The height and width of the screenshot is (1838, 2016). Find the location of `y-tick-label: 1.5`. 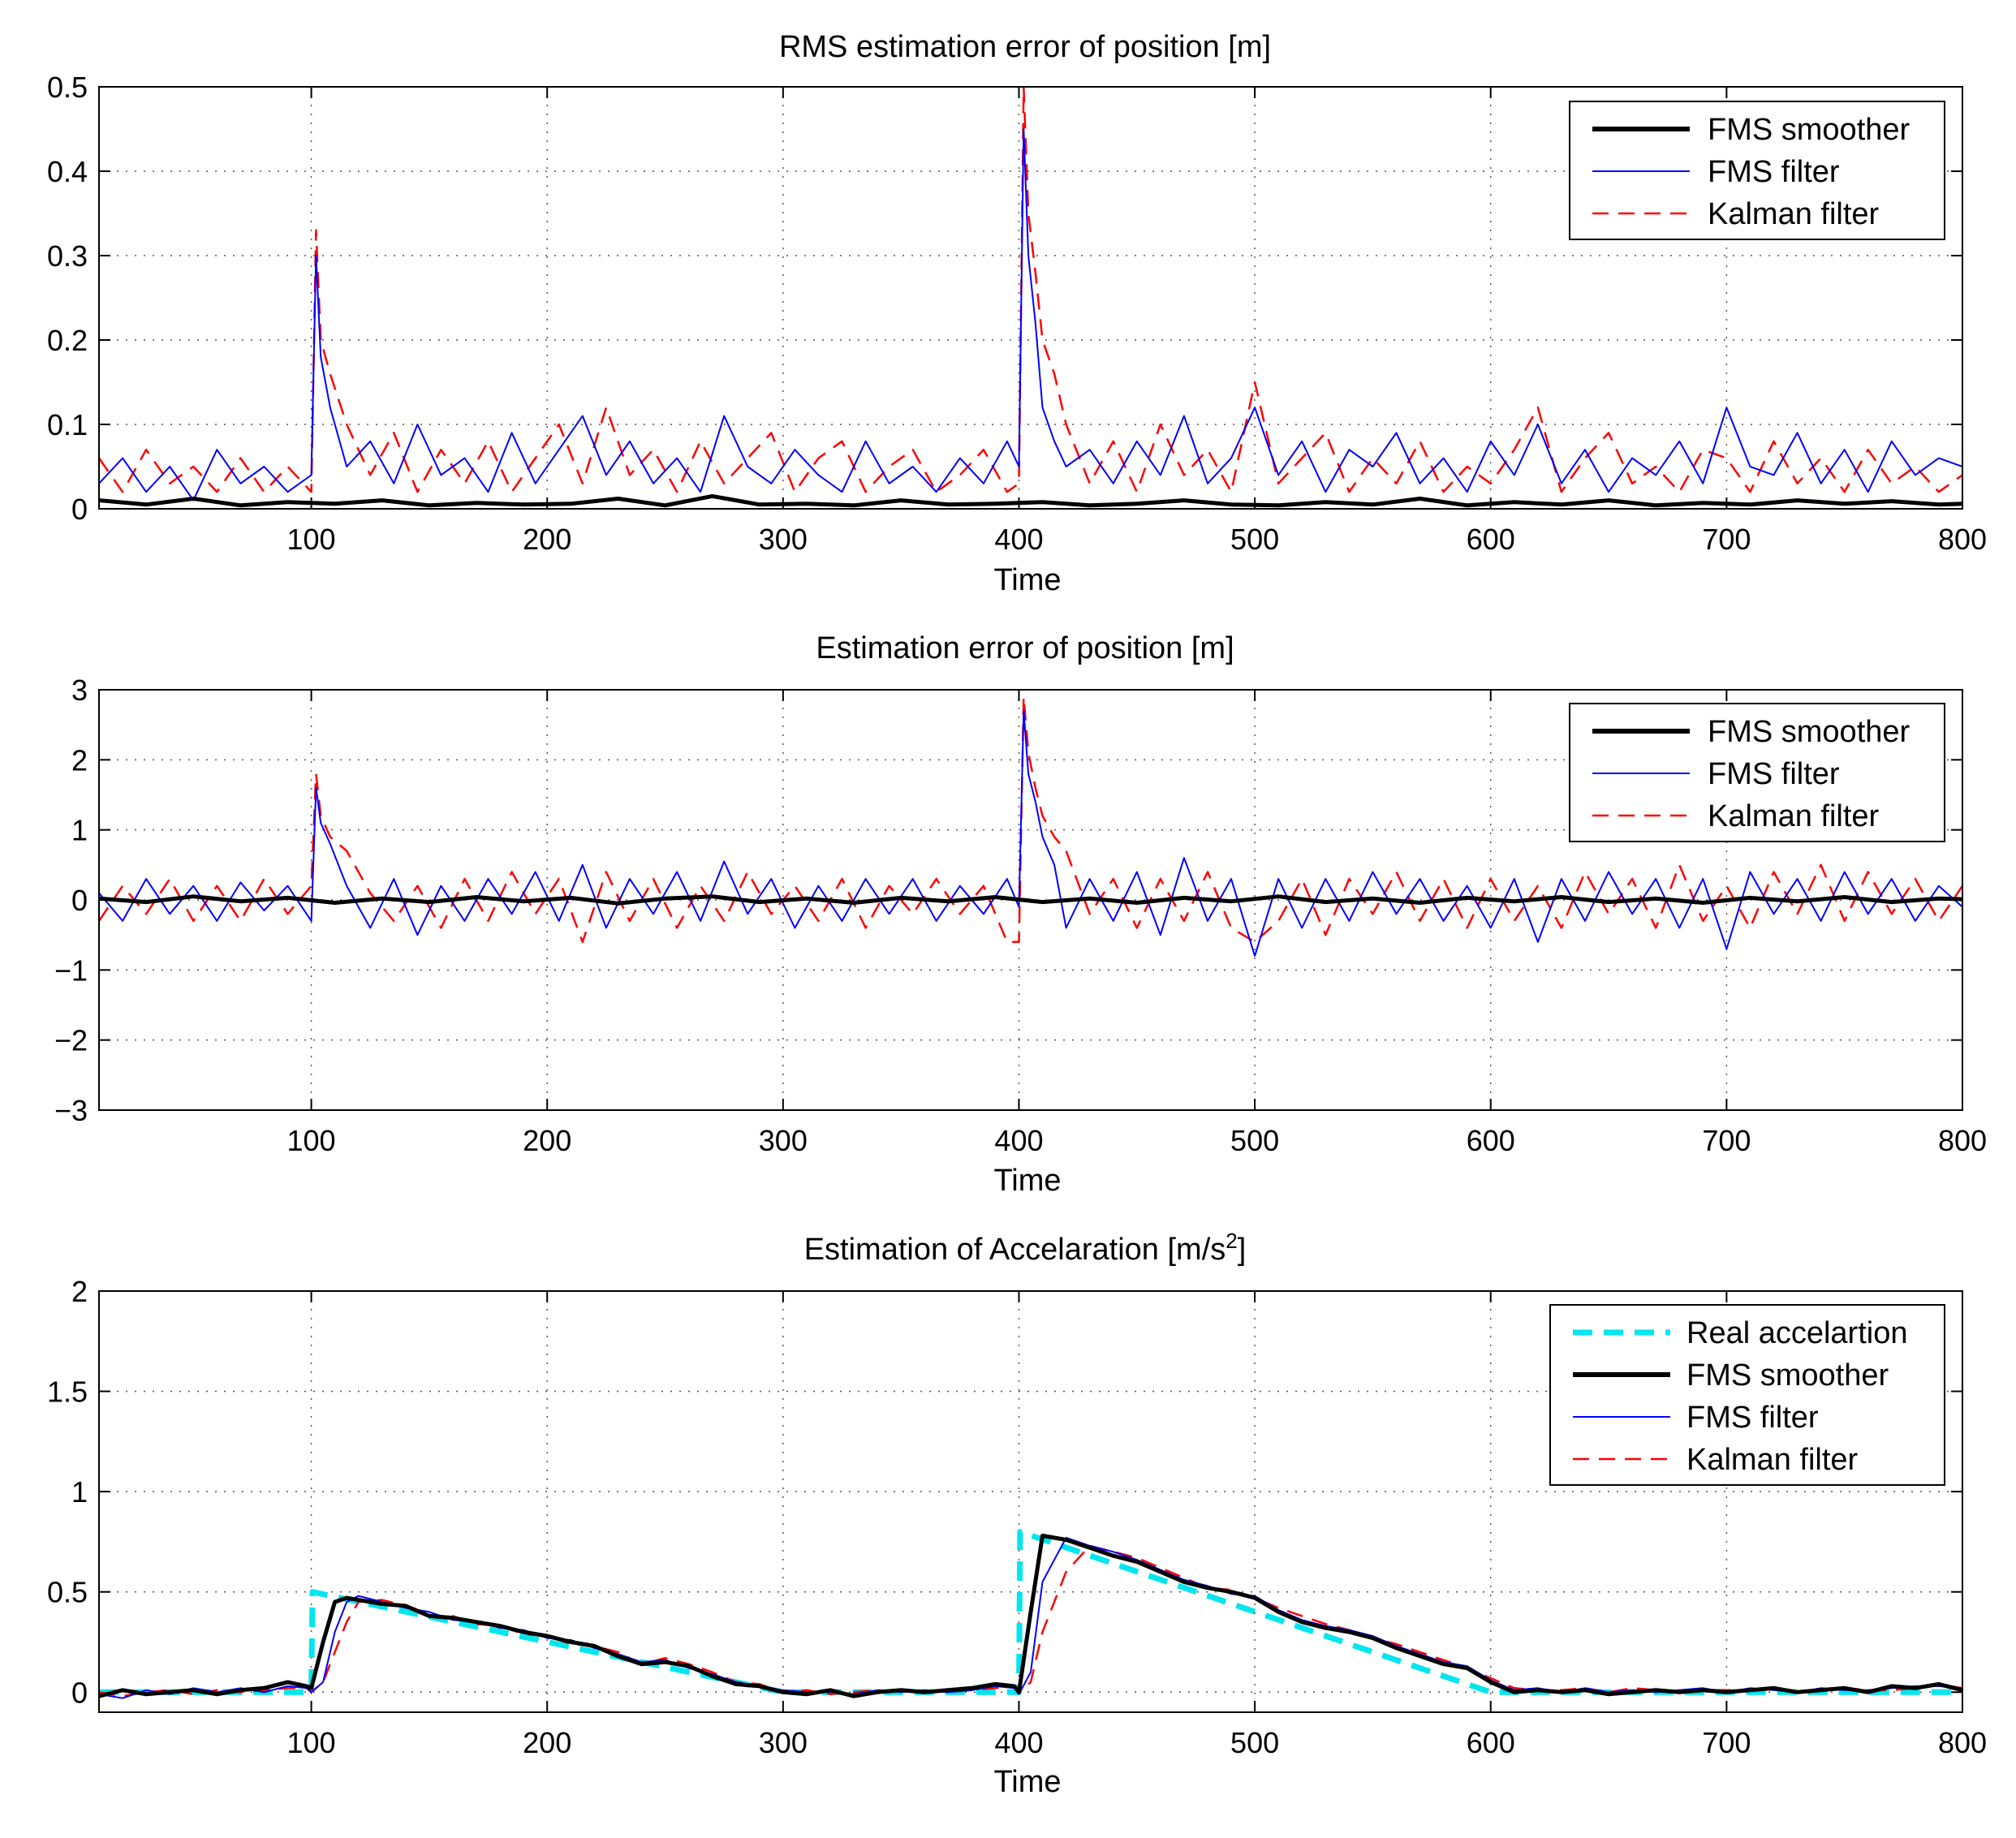

y-tick-label: 1.5 is located at coordinates (68, 1392).